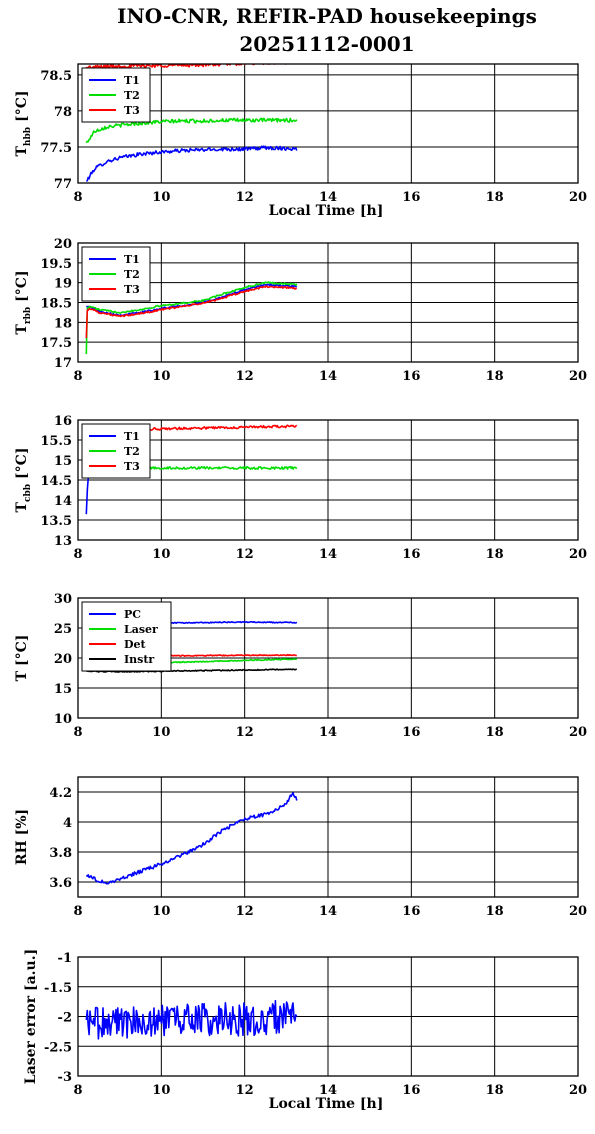  What do you see at coordinates (23, 124) in the screenshot?
I see `y-axis-label: Thbb [°C]` at bounding box center [23, 124].